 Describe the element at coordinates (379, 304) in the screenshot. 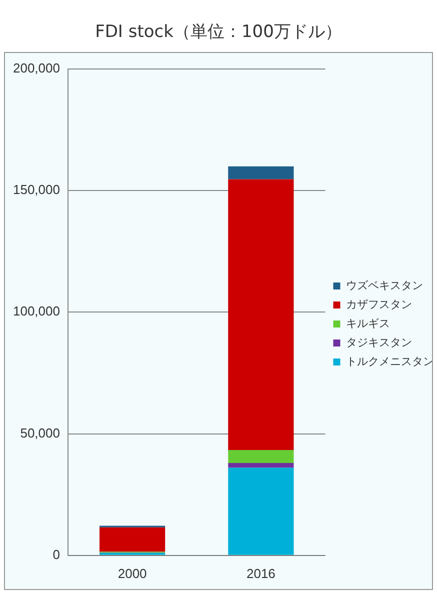

I see `legend-label: カザフスタン` at that location.